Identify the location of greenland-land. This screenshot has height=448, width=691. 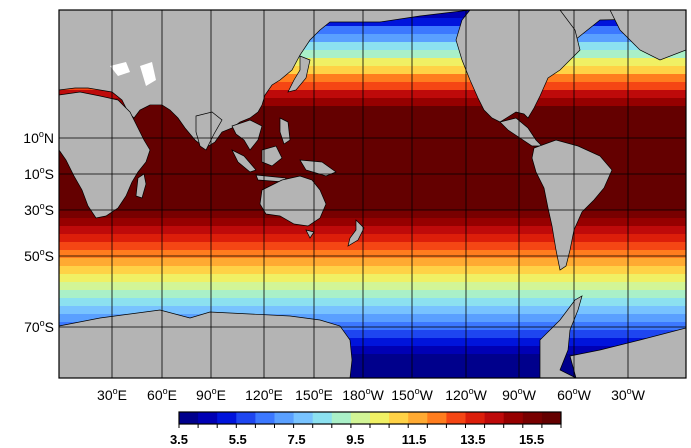
(647, 35).